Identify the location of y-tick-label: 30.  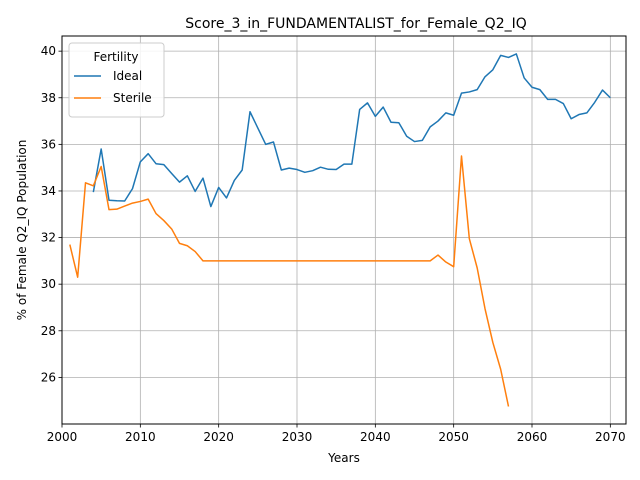
(48, 284).